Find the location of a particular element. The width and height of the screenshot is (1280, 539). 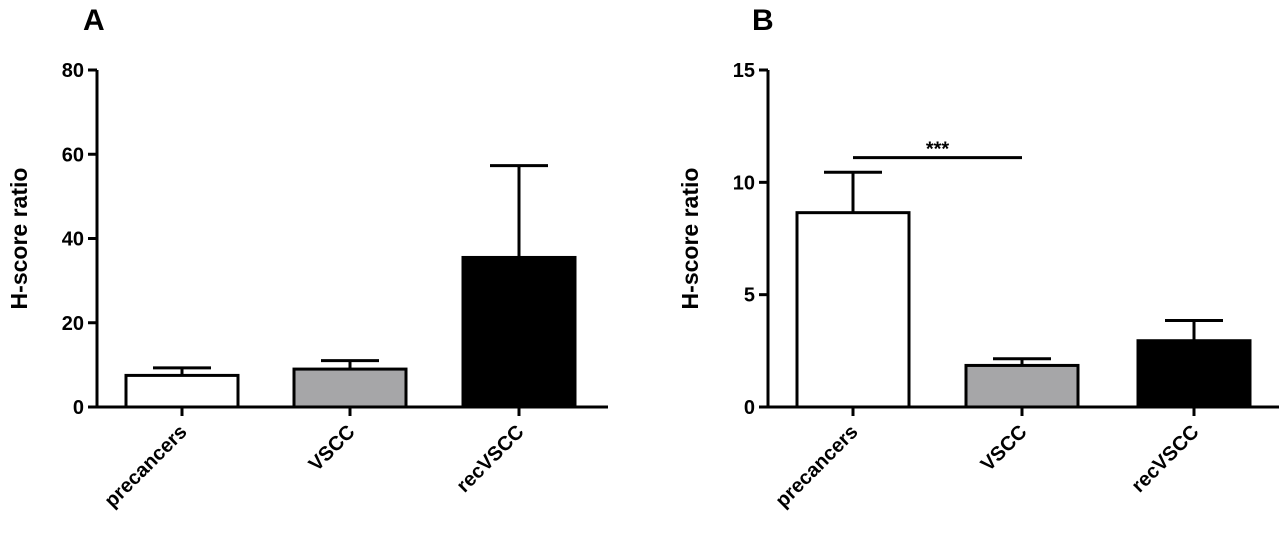

y-tick-label: 20 is located at coordinates (73, 324).